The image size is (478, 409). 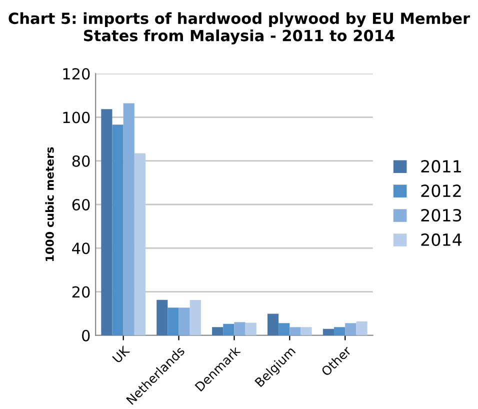 What do you see at coordinates (239, 28) in the screenshot?
I see `chart-title: Chart 5: imports of hardwood plywood by EU Member States from Malaysia - 2011 to 2014` at bounding box center [239, 28].